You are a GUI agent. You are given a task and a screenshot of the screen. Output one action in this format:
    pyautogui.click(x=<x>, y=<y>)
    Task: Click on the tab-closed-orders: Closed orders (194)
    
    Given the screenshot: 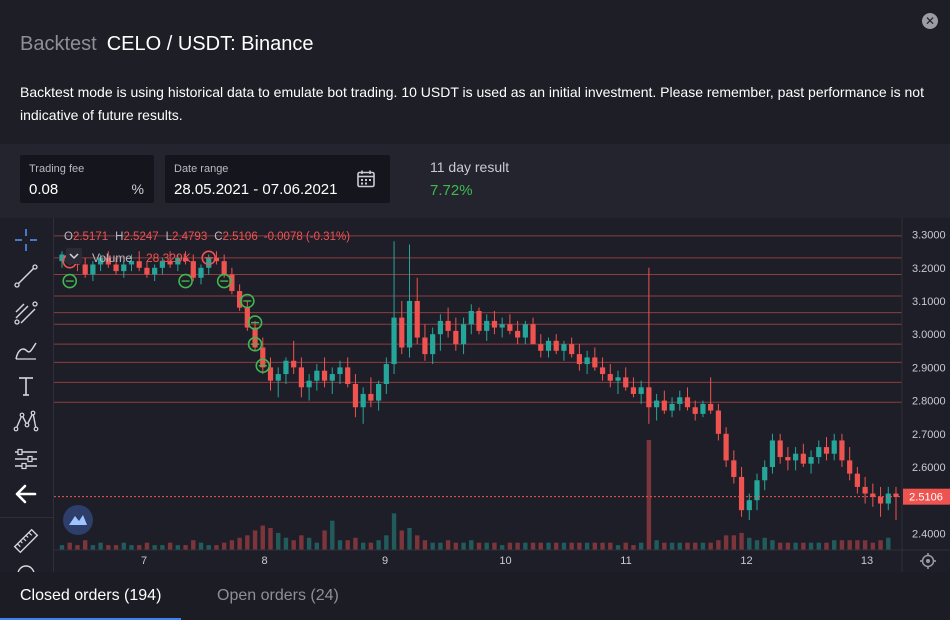 What is the action you would take?
    pyautogui.click(x=91, y=595)
    